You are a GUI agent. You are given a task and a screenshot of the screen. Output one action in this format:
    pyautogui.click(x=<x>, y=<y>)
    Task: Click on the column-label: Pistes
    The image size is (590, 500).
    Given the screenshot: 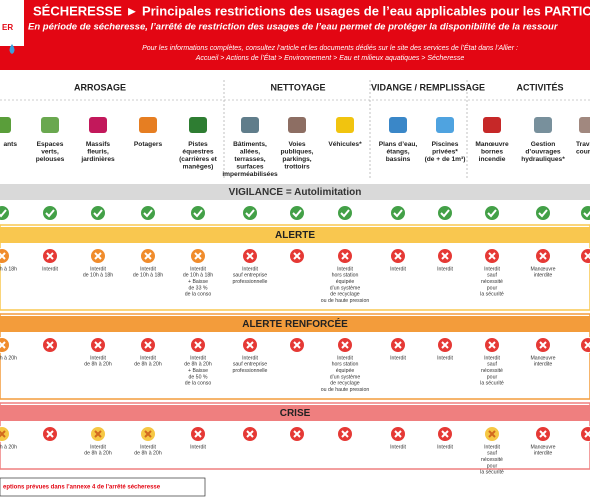 What is the action you would take?
    pyautogui.click(x=198, y=144)
    